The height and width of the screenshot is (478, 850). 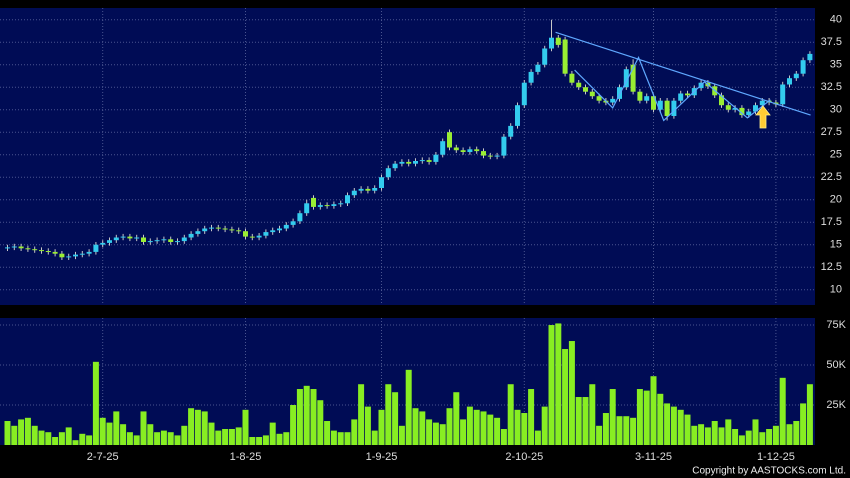 What do you see at coordinates (831, 42) in the screenshot?
I see `y-tick-label: 37.5` at bounding box center [831, 42].